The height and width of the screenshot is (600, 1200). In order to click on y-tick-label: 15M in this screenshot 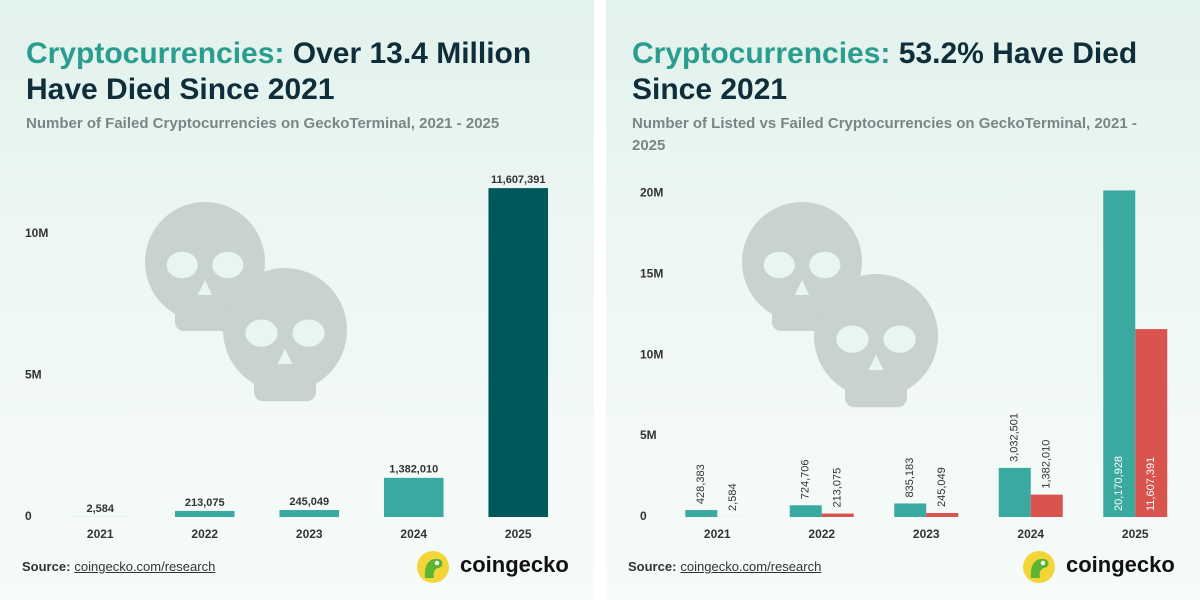, I will do `click(651, 273)`.